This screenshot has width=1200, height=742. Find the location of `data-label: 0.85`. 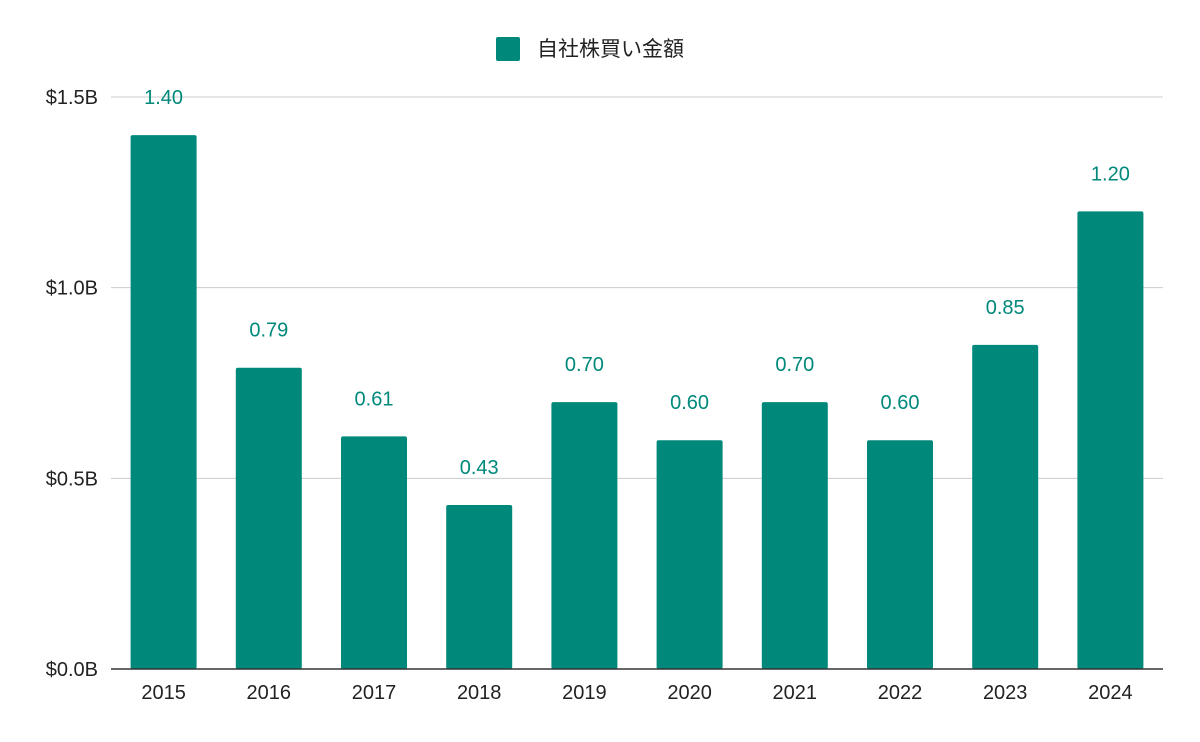

data-label: 0.85 is located at coordinates (1005, 308).